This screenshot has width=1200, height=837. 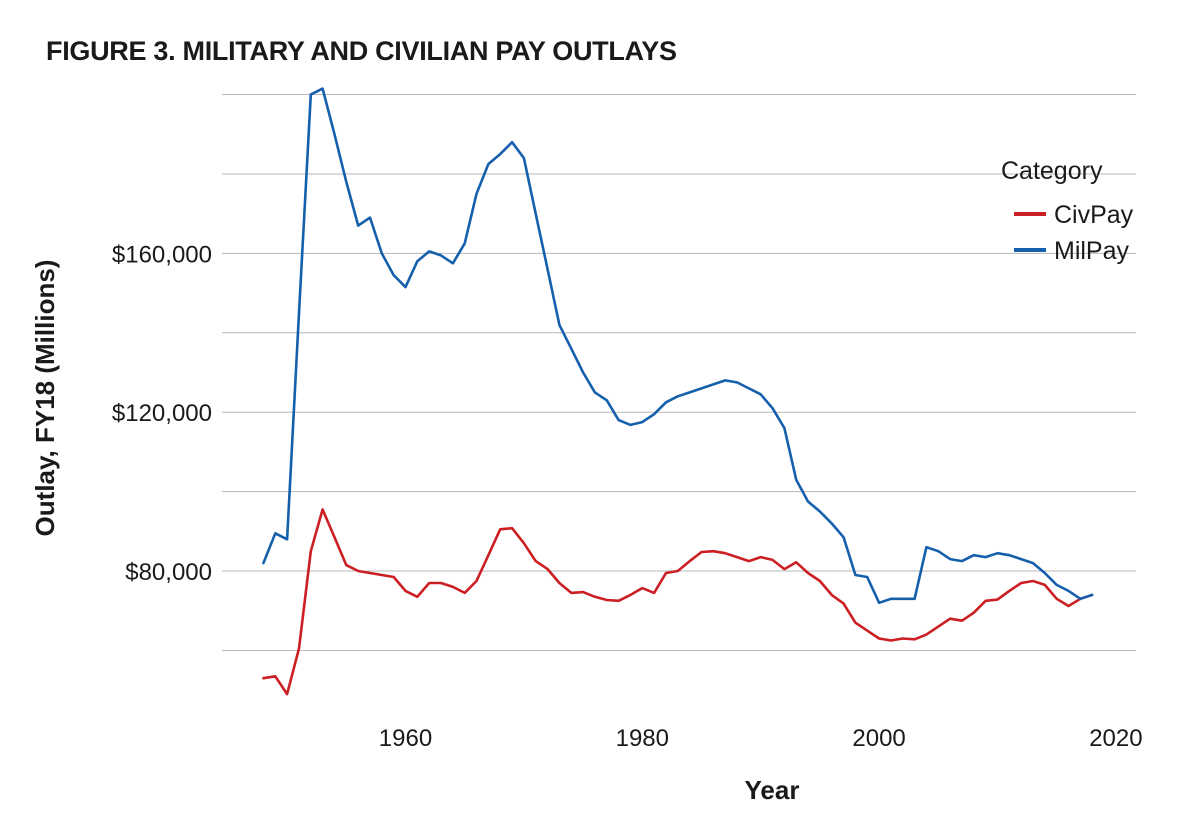 I want to click on legend-title: Category, so click(x=1052, y=171).